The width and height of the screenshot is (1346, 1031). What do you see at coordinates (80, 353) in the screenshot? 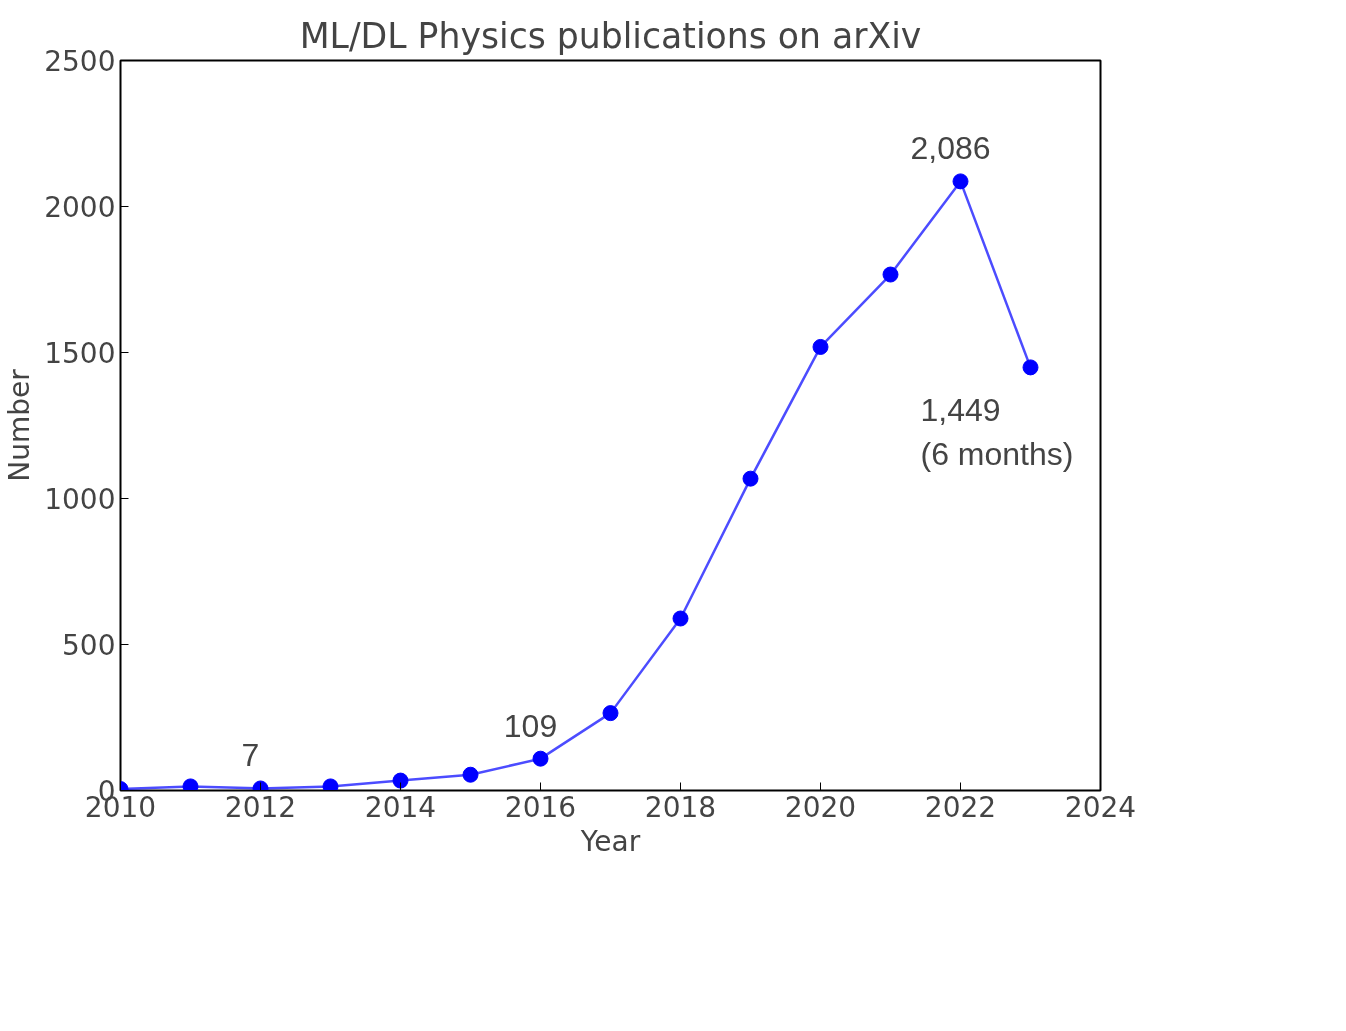
I see `y-tick-label: 1500` at bounding box center [80, 353].